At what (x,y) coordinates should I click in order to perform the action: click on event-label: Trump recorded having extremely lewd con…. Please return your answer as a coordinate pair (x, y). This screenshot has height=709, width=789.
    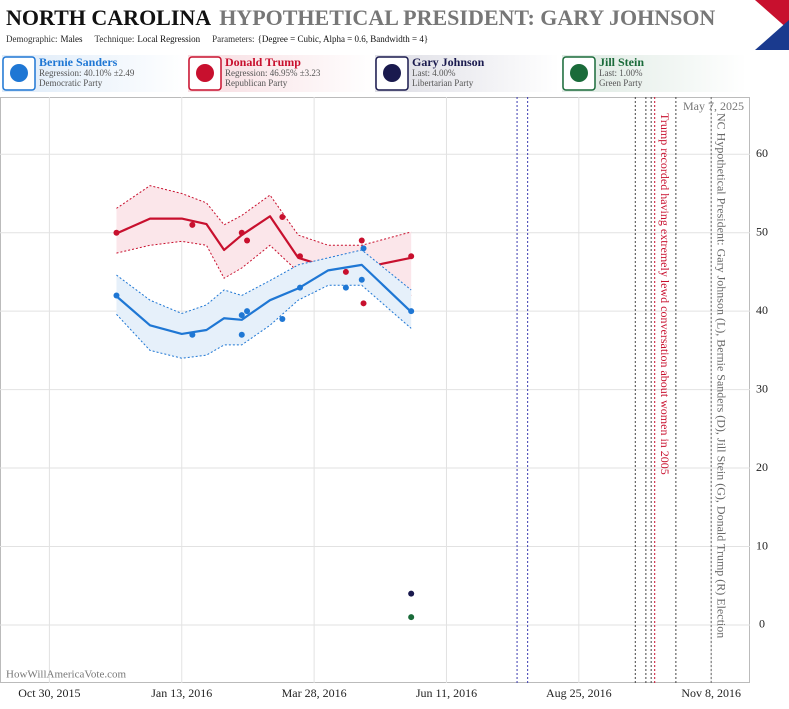
    Looking at the image, I should click on (665, 294).